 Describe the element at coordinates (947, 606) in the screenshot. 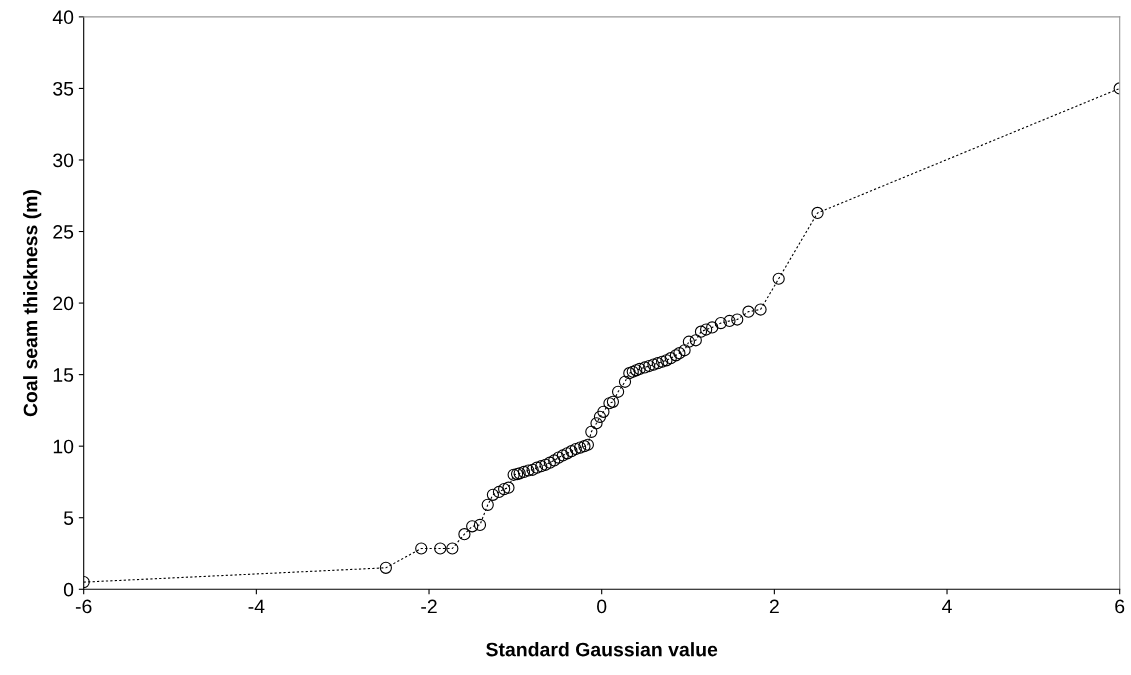

I see `x-tick-label: 4` at that location.